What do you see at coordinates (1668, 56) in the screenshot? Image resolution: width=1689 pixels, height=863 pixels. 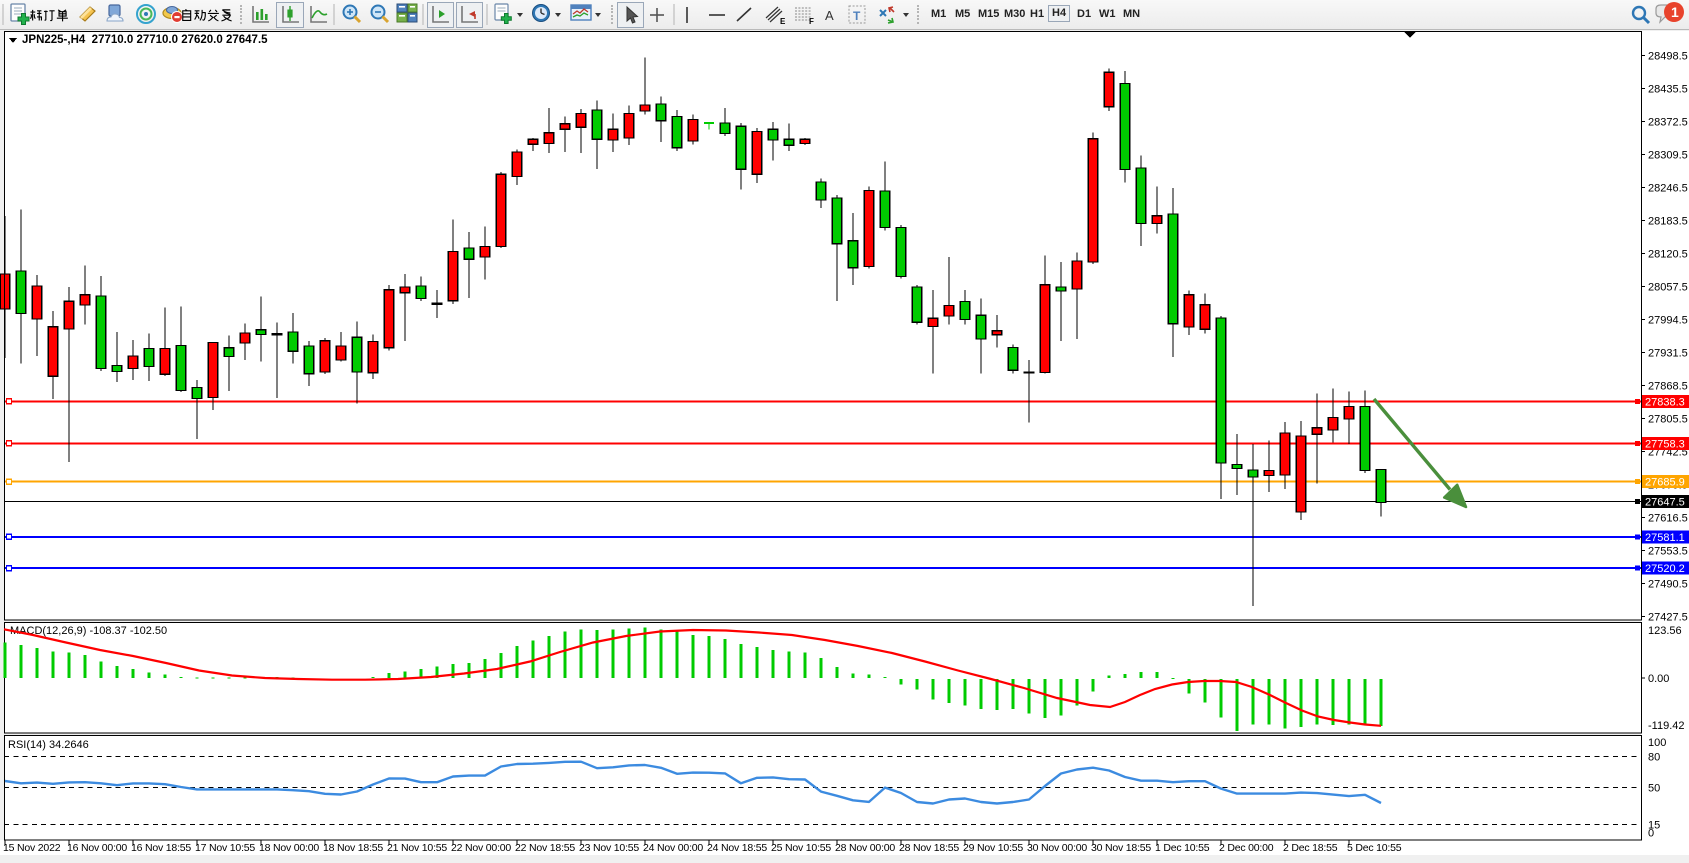 I see `svg-text: 28498.5` at bounding box center [1668, 56].